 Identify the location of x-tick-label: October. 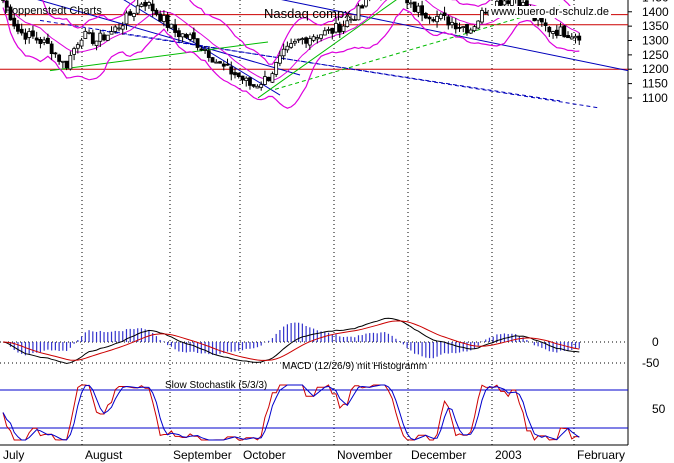
(264, 455).